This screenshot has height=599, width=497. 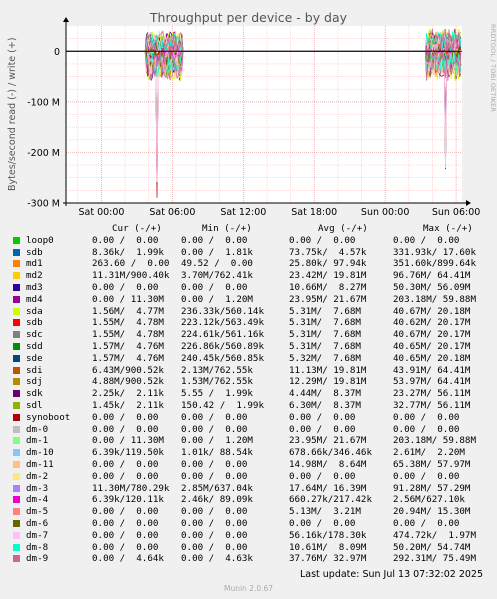 What do you see at coordinates (34, 382) in the screenshot?
I see `legend-series-name: sdj` at bounding box center [34, 382].